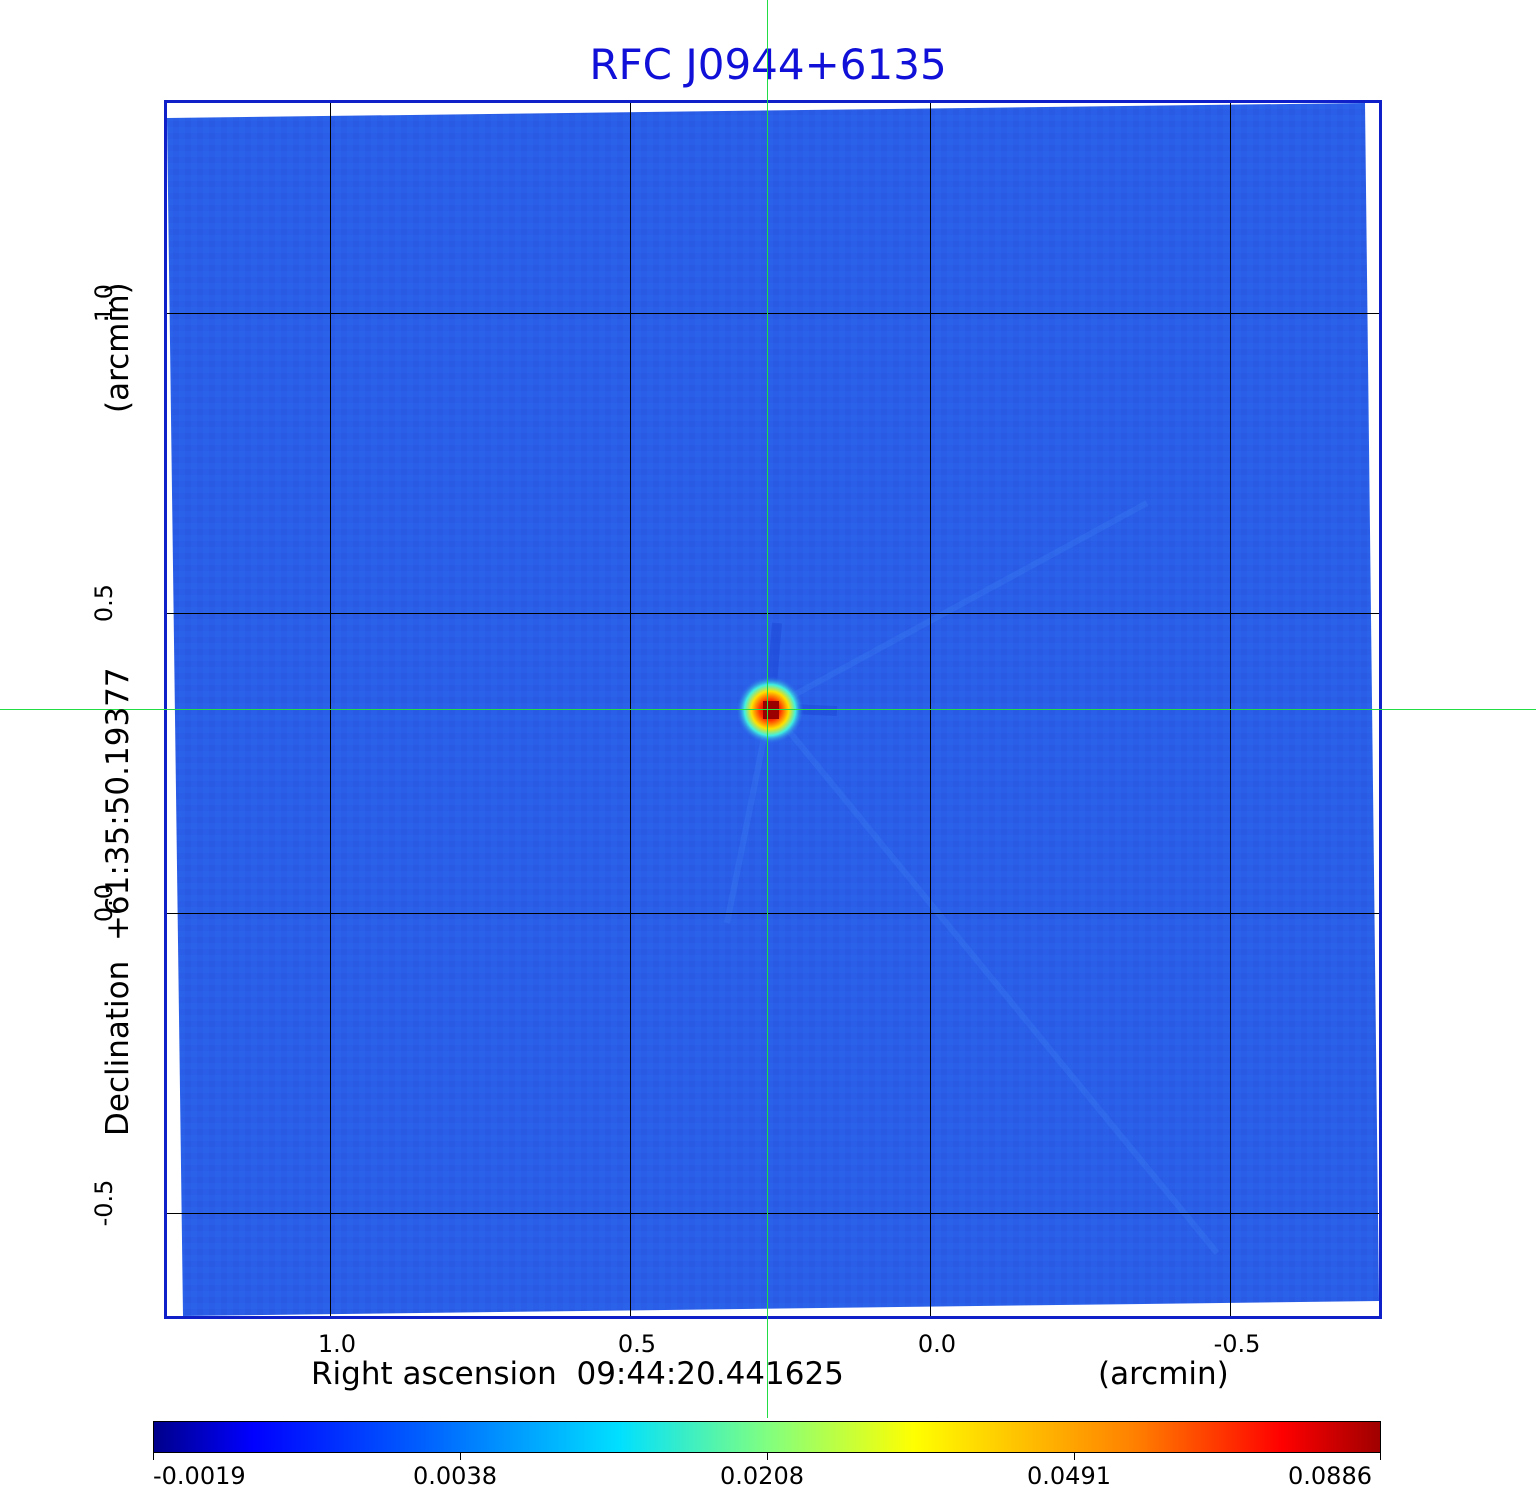 This screenshot has width=1536, height=1511. Describe the element at coordinates (104, 1203) in the screenshot. I see `y-tick-label: -0.5` at that location.